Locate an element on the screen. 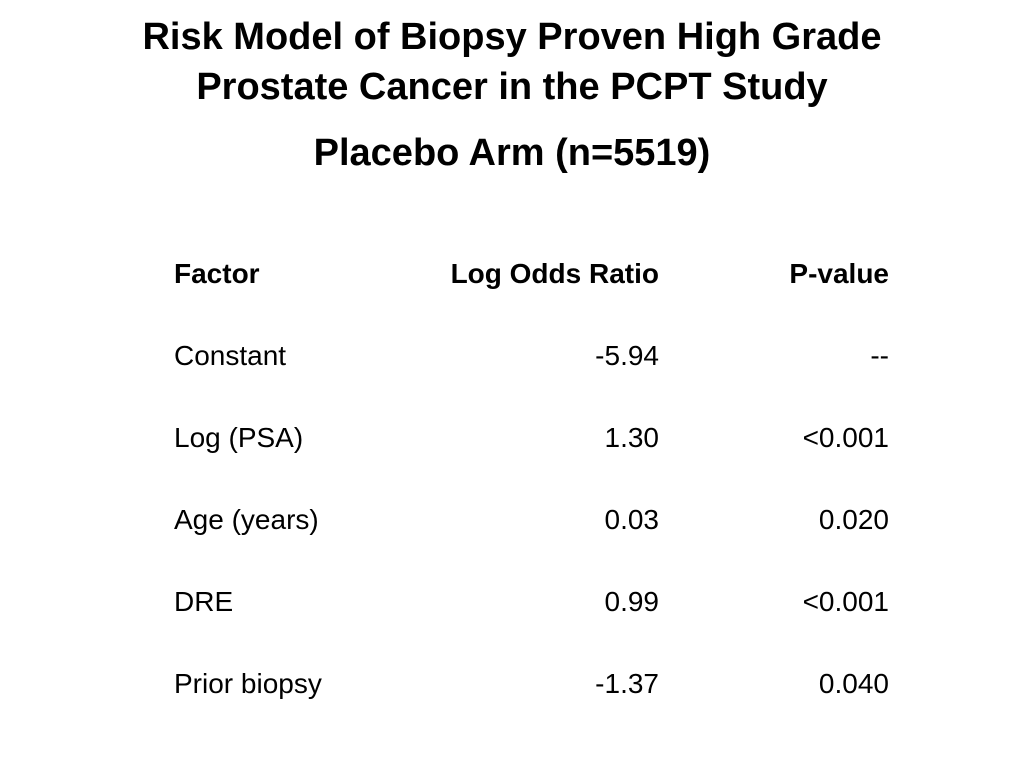  factor-cell: Prior biopsy is located at coordinates (248, 683).